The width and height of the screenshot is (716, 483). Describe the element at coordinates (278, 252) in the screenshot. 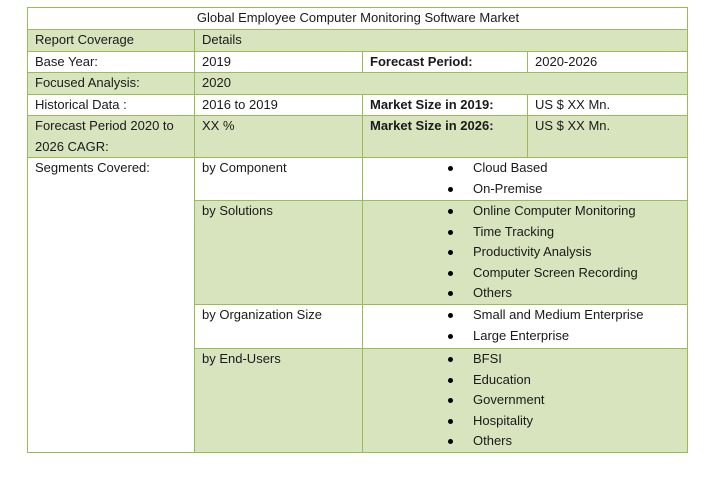

I see `segment-group-name: by Solutions` at that location.